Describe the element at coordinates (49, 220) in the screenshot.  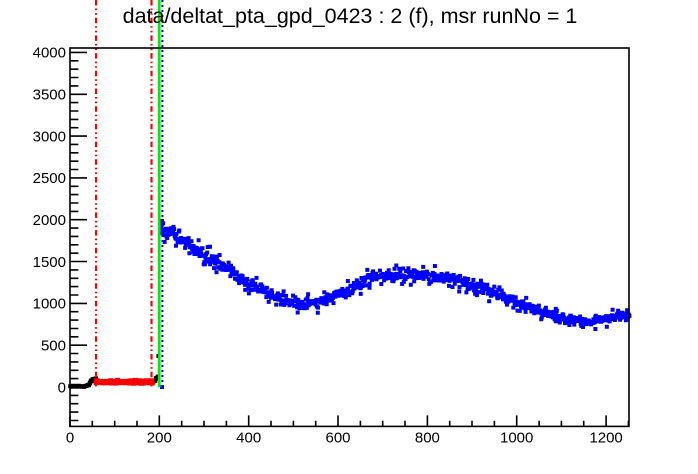
I see `svg-text: 2000` at that location.